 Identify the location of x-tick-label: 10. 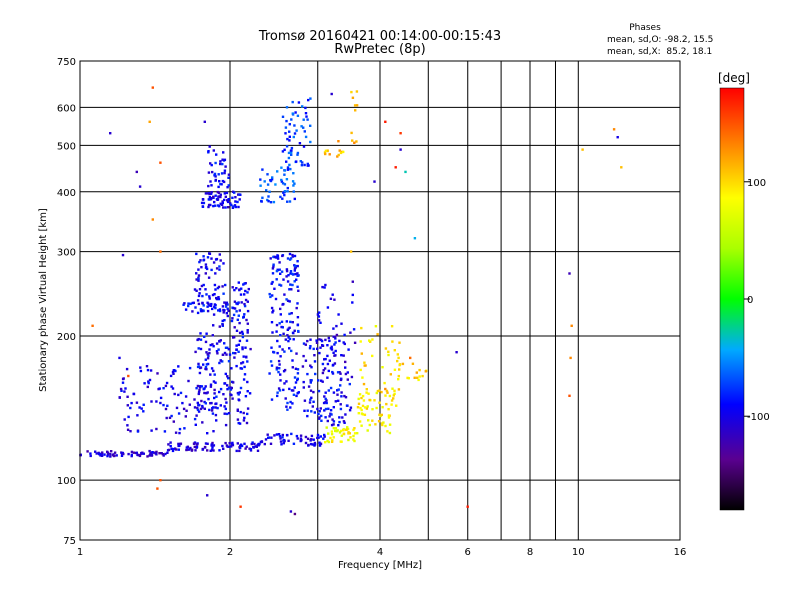
(578, 552).